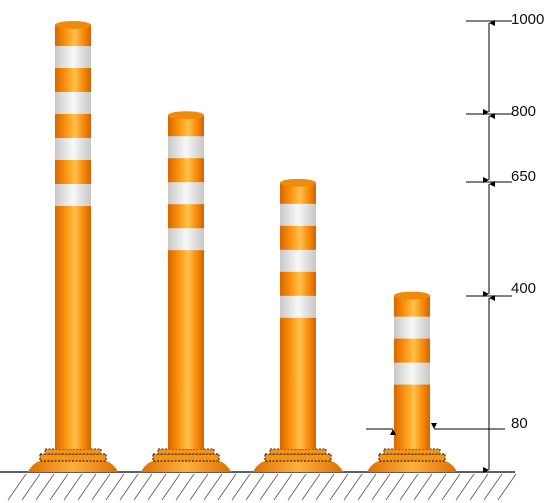 The height and width of the screenshot is (503, 560). What do you see at coordinates (523, 176) in the screenshot?
I see `label-650: 650` at bounding box center [523, 176].